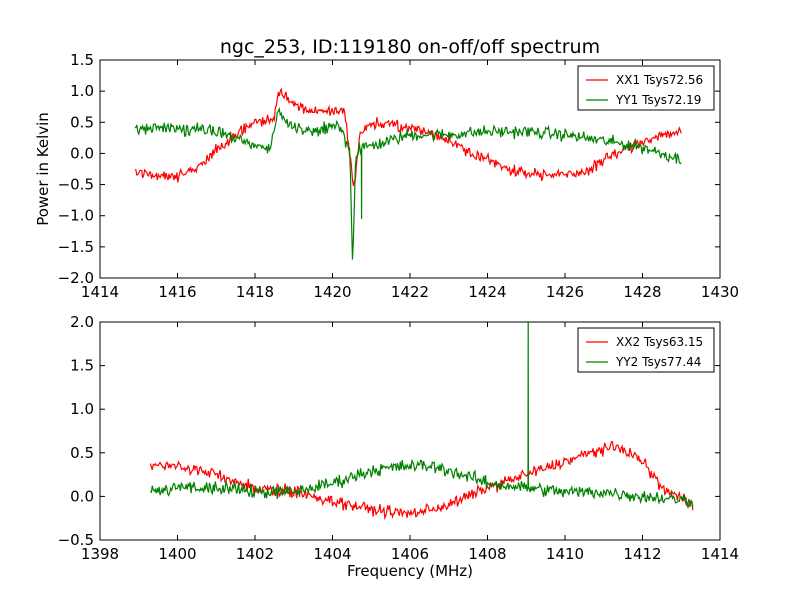  I want to click on y-tick-label: −1.5, so click(76, 247).